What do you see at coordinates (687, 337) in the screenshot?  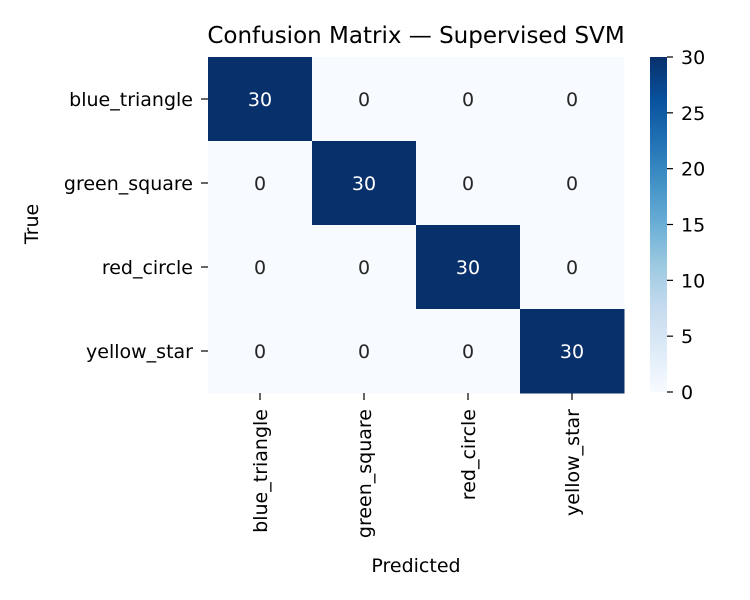 I see `colorbar-tick-label: 5` at bounding box center [687, 337].